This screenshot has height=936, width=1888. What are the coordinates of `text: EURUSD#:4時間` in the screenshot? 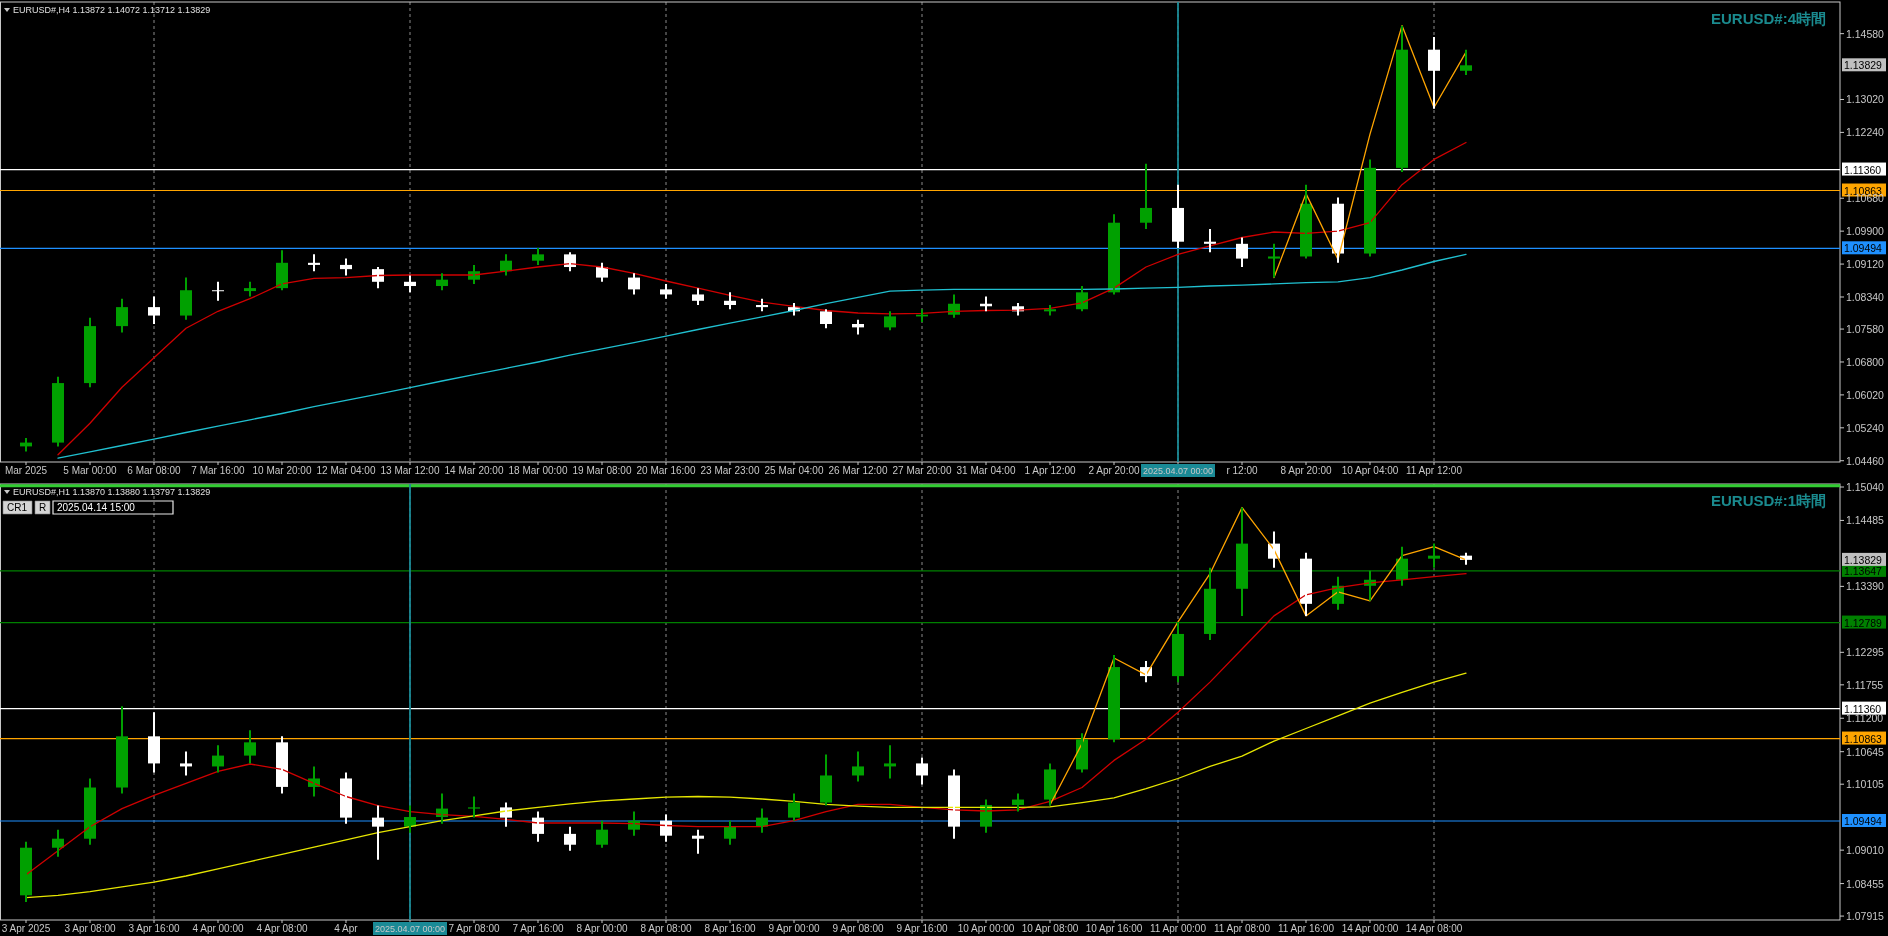 It's located at (1768, 18).